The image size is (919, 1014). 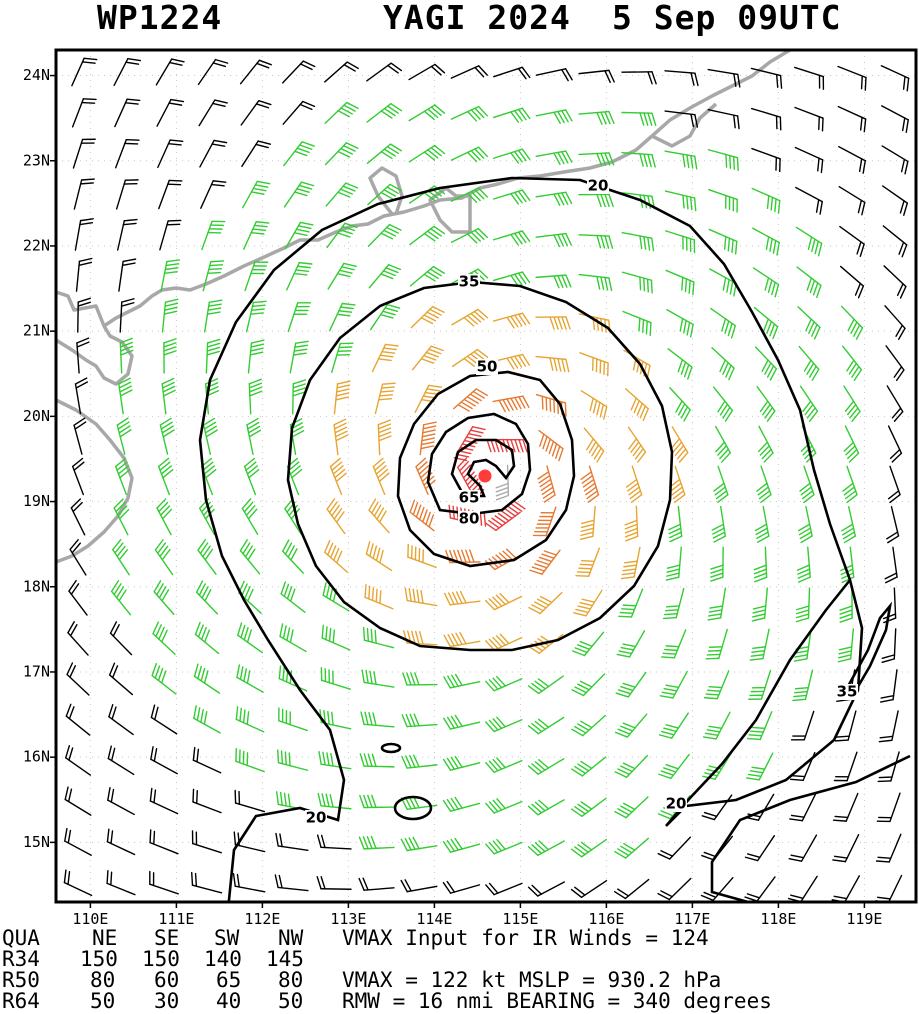 What do you see at coordinates (36, 501) in the screenshot?
I see `lat-tick-label: 19N` at bounding box center [36, 501].